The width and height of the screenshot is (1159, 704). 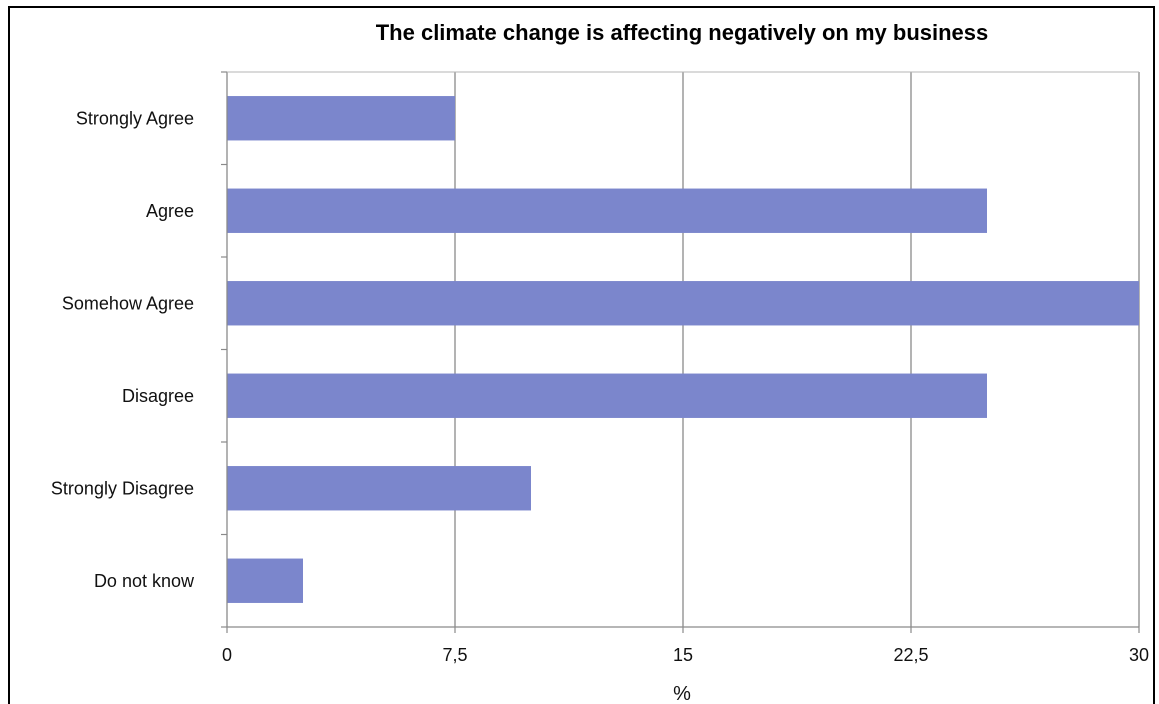 I want to click on x-tick-label: 7,5, so click(x=454, y=655).